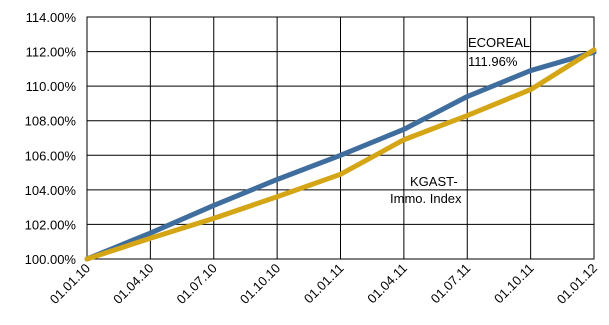 The height and width of the screenshot is (325, 609). I want to click on annotation-ecoreal-line2: 111.96%, so click(493, 61).